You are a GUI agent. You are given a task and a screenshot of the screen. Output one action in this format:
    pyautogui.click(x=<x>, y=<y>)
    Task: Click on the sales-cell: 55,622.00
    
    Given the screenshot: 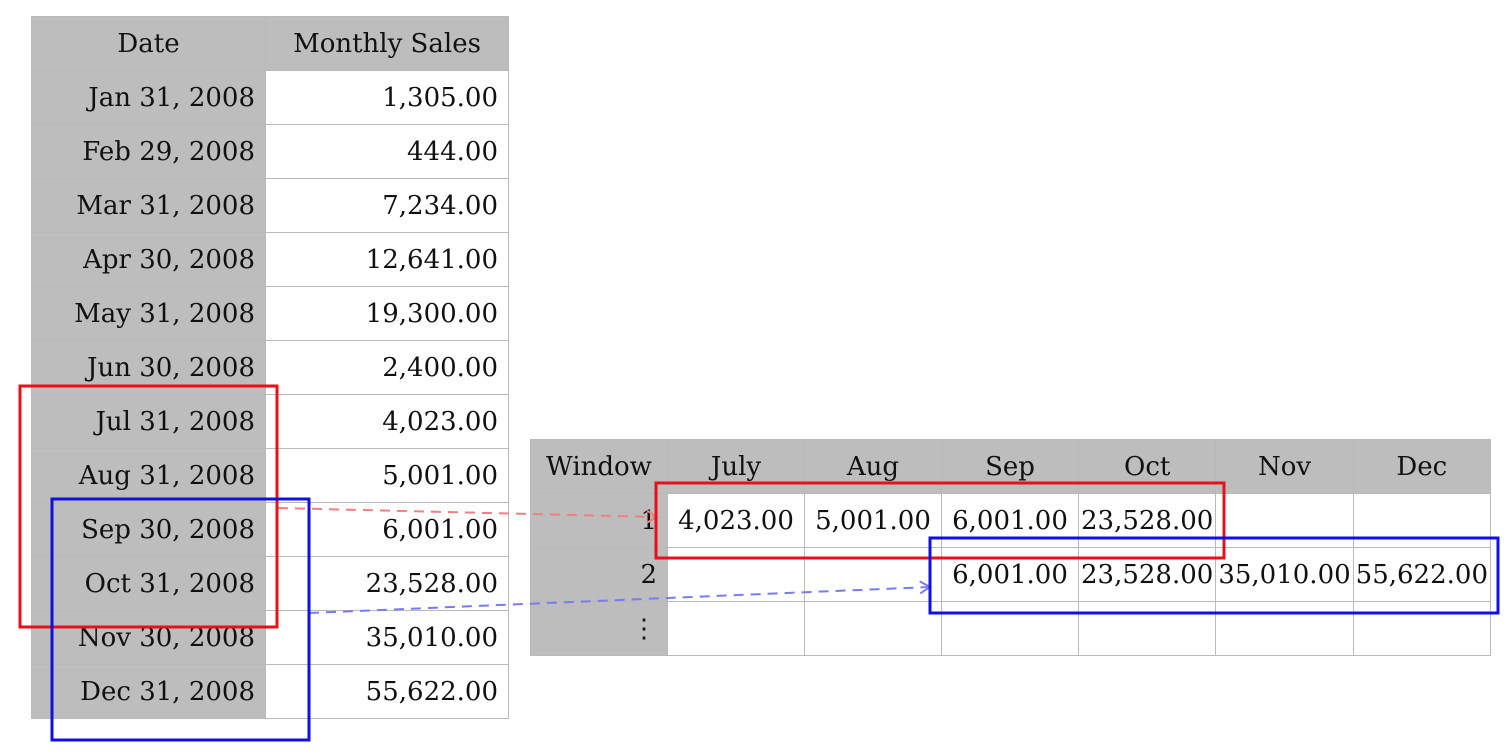 What is the action you would take?
    pyautogui.click(x=387, y=691)
    